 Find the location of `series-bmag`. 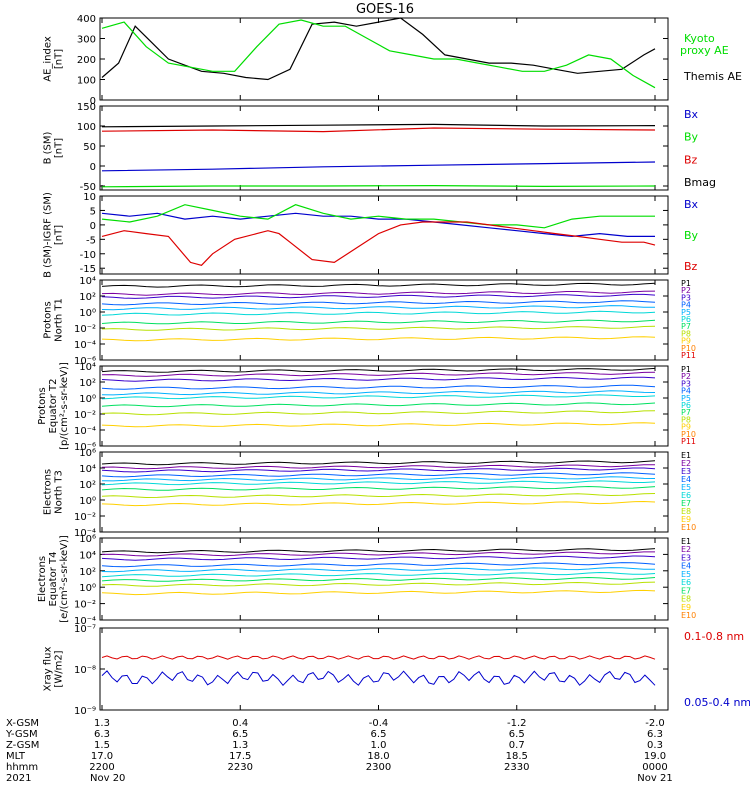

series-bmag is located at coordinates (378, 125).